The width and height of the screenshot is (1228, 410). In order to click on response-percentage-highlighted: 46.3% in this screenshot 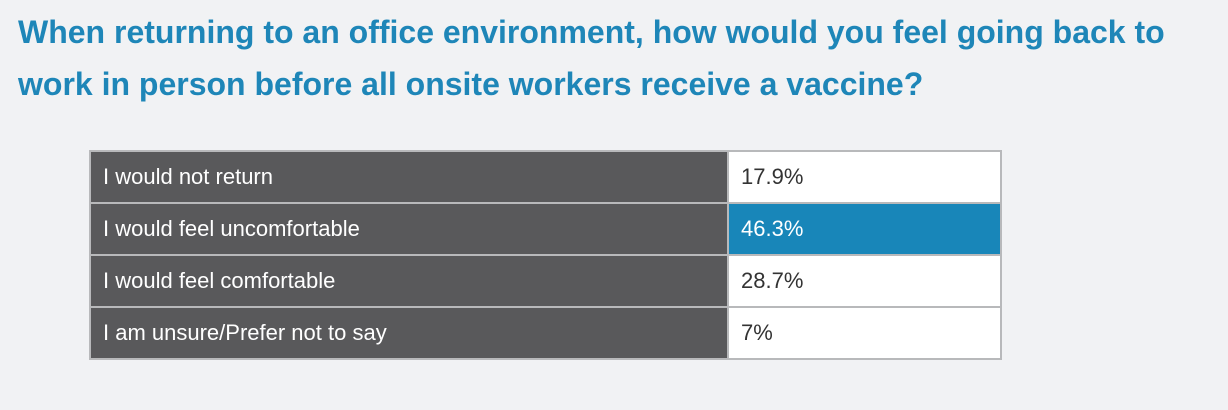, I will do `click(864, 229)`.